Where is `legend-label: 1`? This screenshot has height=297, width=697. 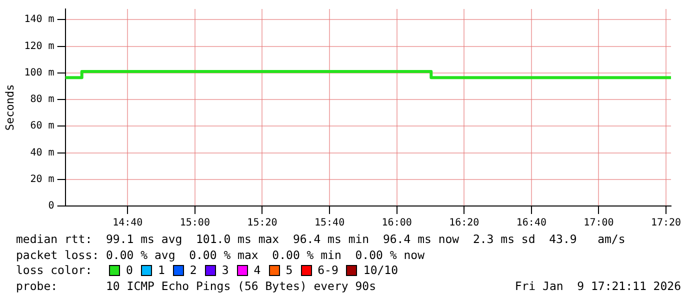
legend-label: 1 is located at coordinates (160, 270).